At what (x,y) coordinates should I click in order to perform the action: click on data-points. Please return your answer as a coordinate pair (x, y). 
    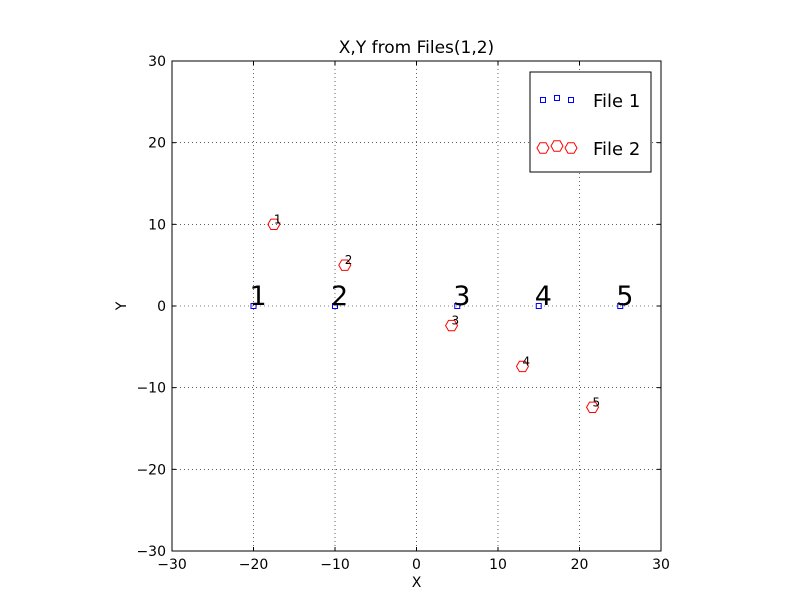
    Looking at the image, I should click on (437, 315).